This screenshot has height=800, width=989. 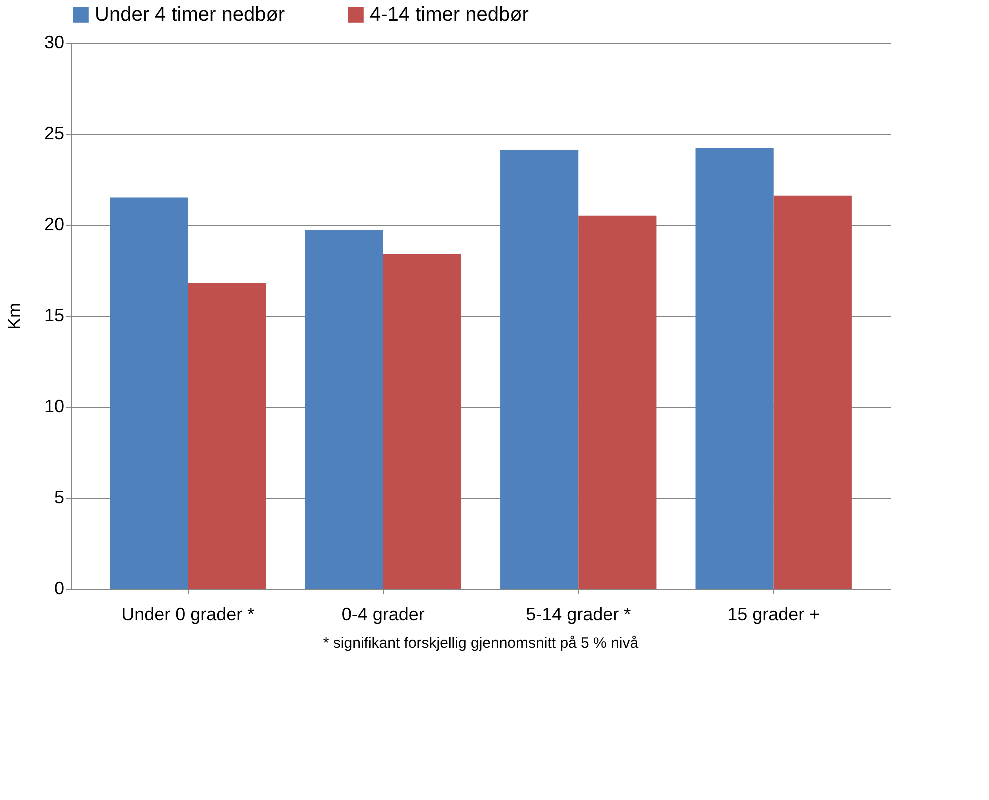 What do you see at coordinates (188, 614) in the screenshot?
I see `x-tick-label: Under 0 grader *` at bounding box center [188, 614].